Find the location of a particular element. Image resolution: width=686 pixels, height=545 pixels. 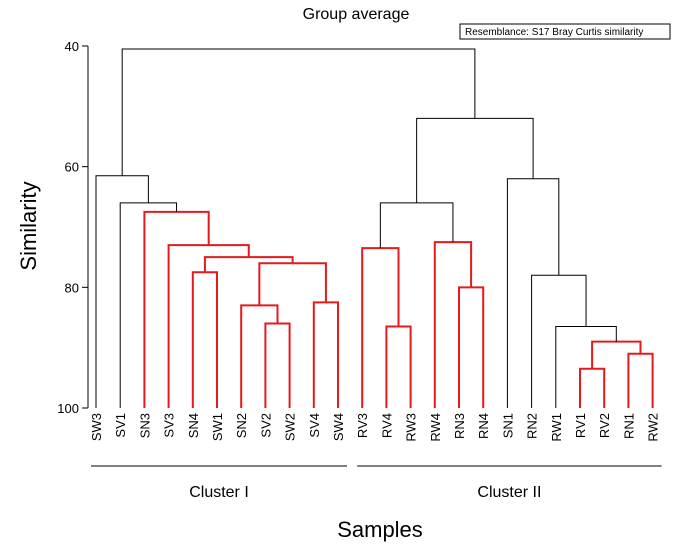

leaf-label: SW1 is located at coordinates (217, 427).